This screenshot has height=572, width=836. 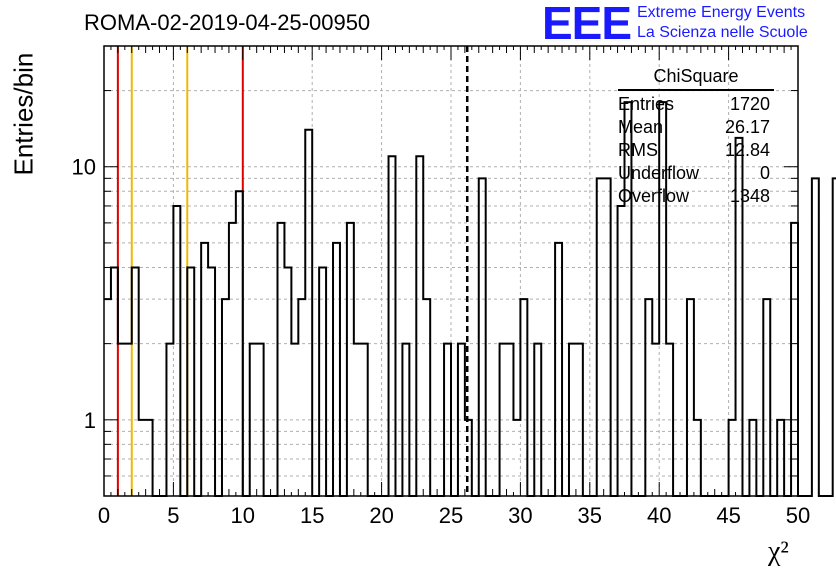 What do you see at coordinates (798, 515) in the screenshot?
I see `x-tick-label: 50` at bounding box center [798, 515].